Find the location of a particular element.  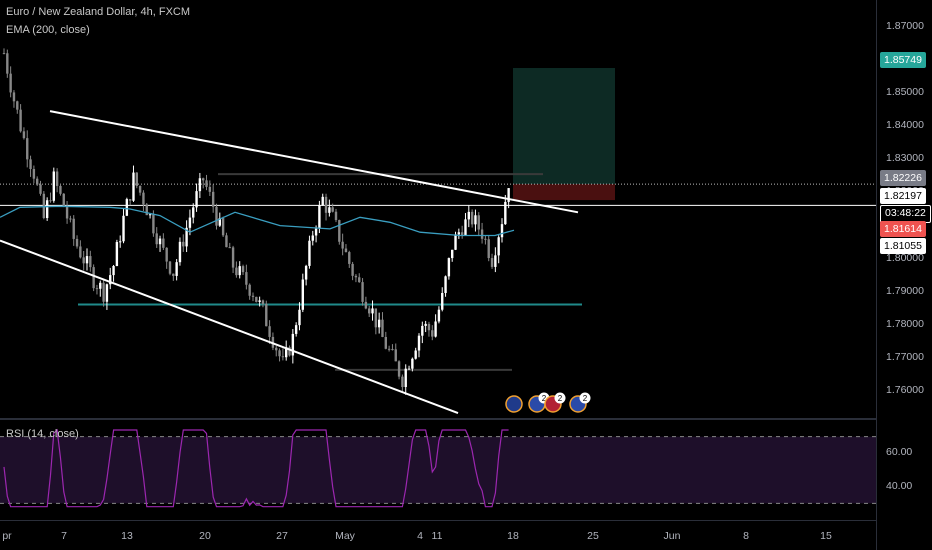

ema-200-line is located at coordinates (257, 221).